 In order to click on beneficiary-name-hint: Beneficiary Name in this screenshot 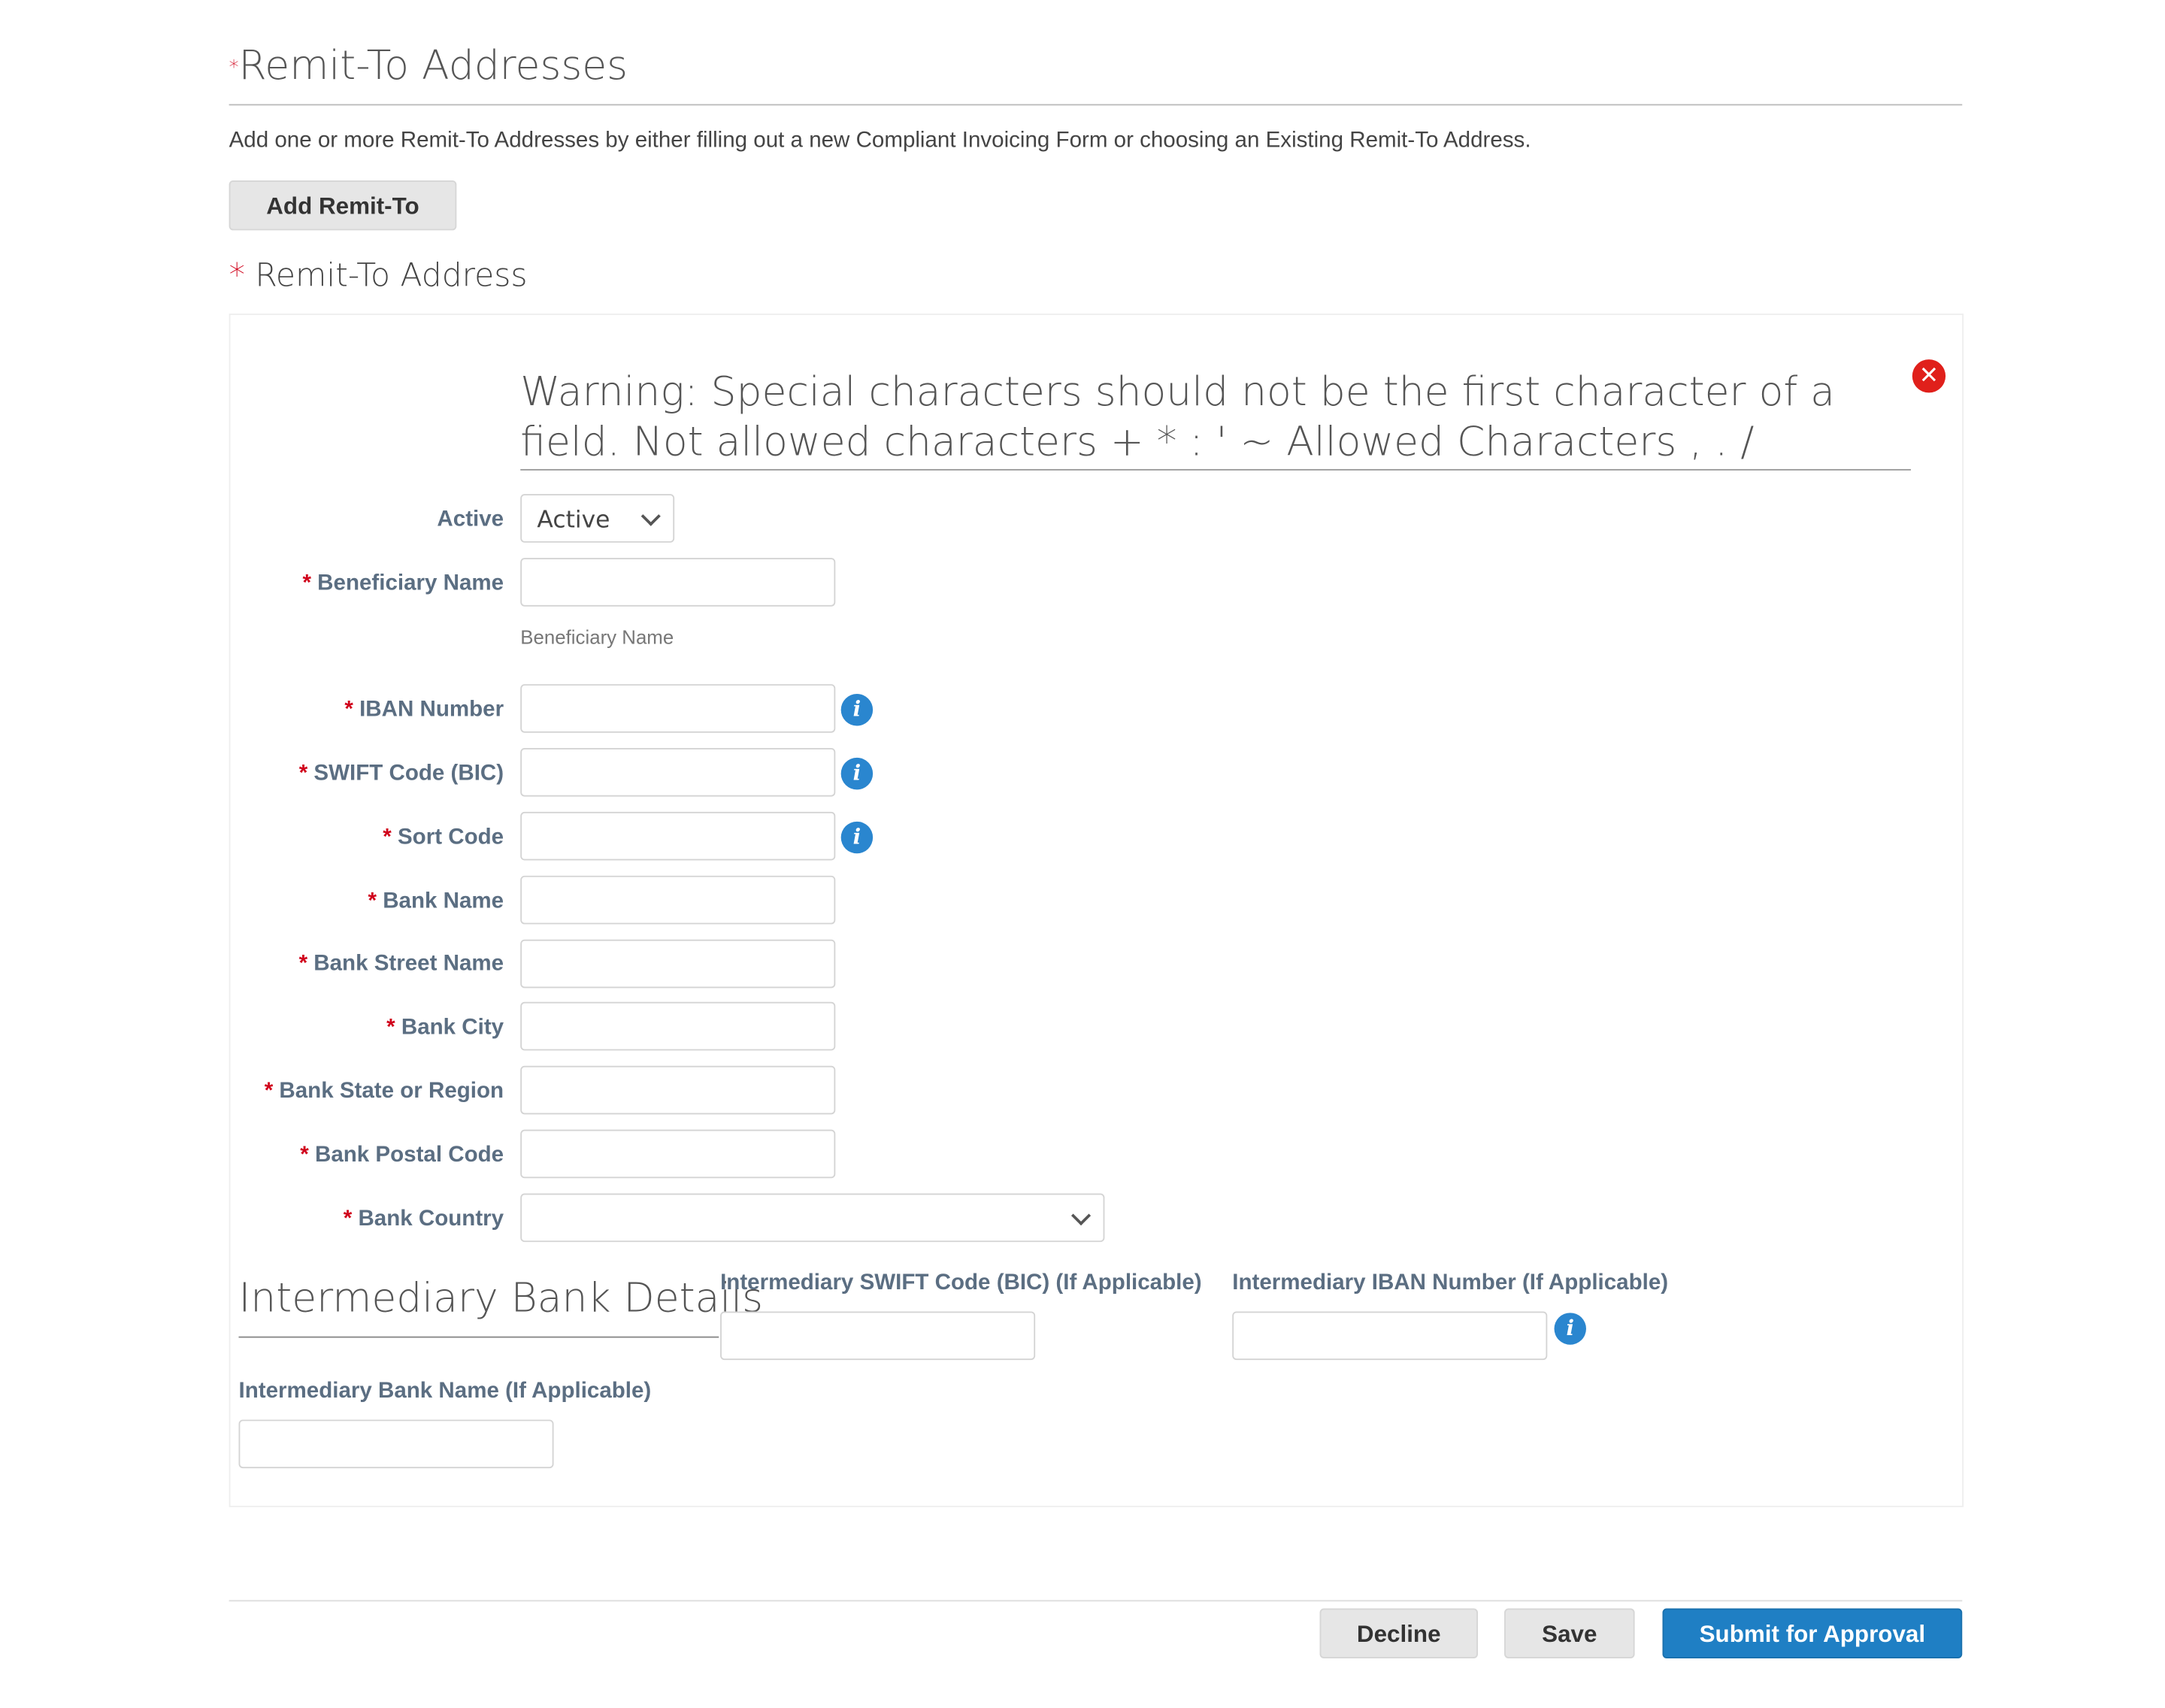, I will do `click(597, 637)`.